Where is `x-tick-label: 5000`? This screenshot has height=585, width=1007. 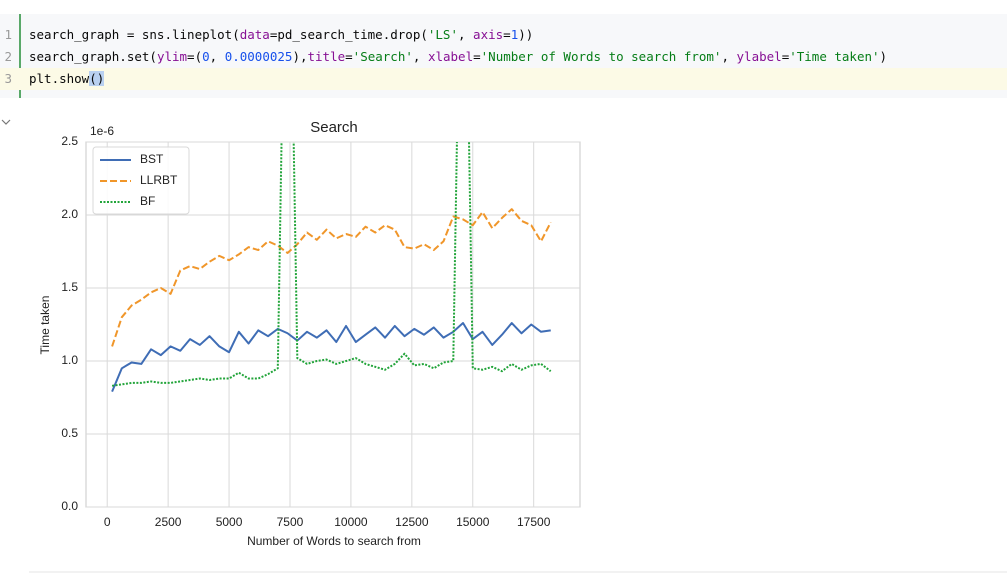
x-tick-label: 5000 is located at coordinates (229, 522).